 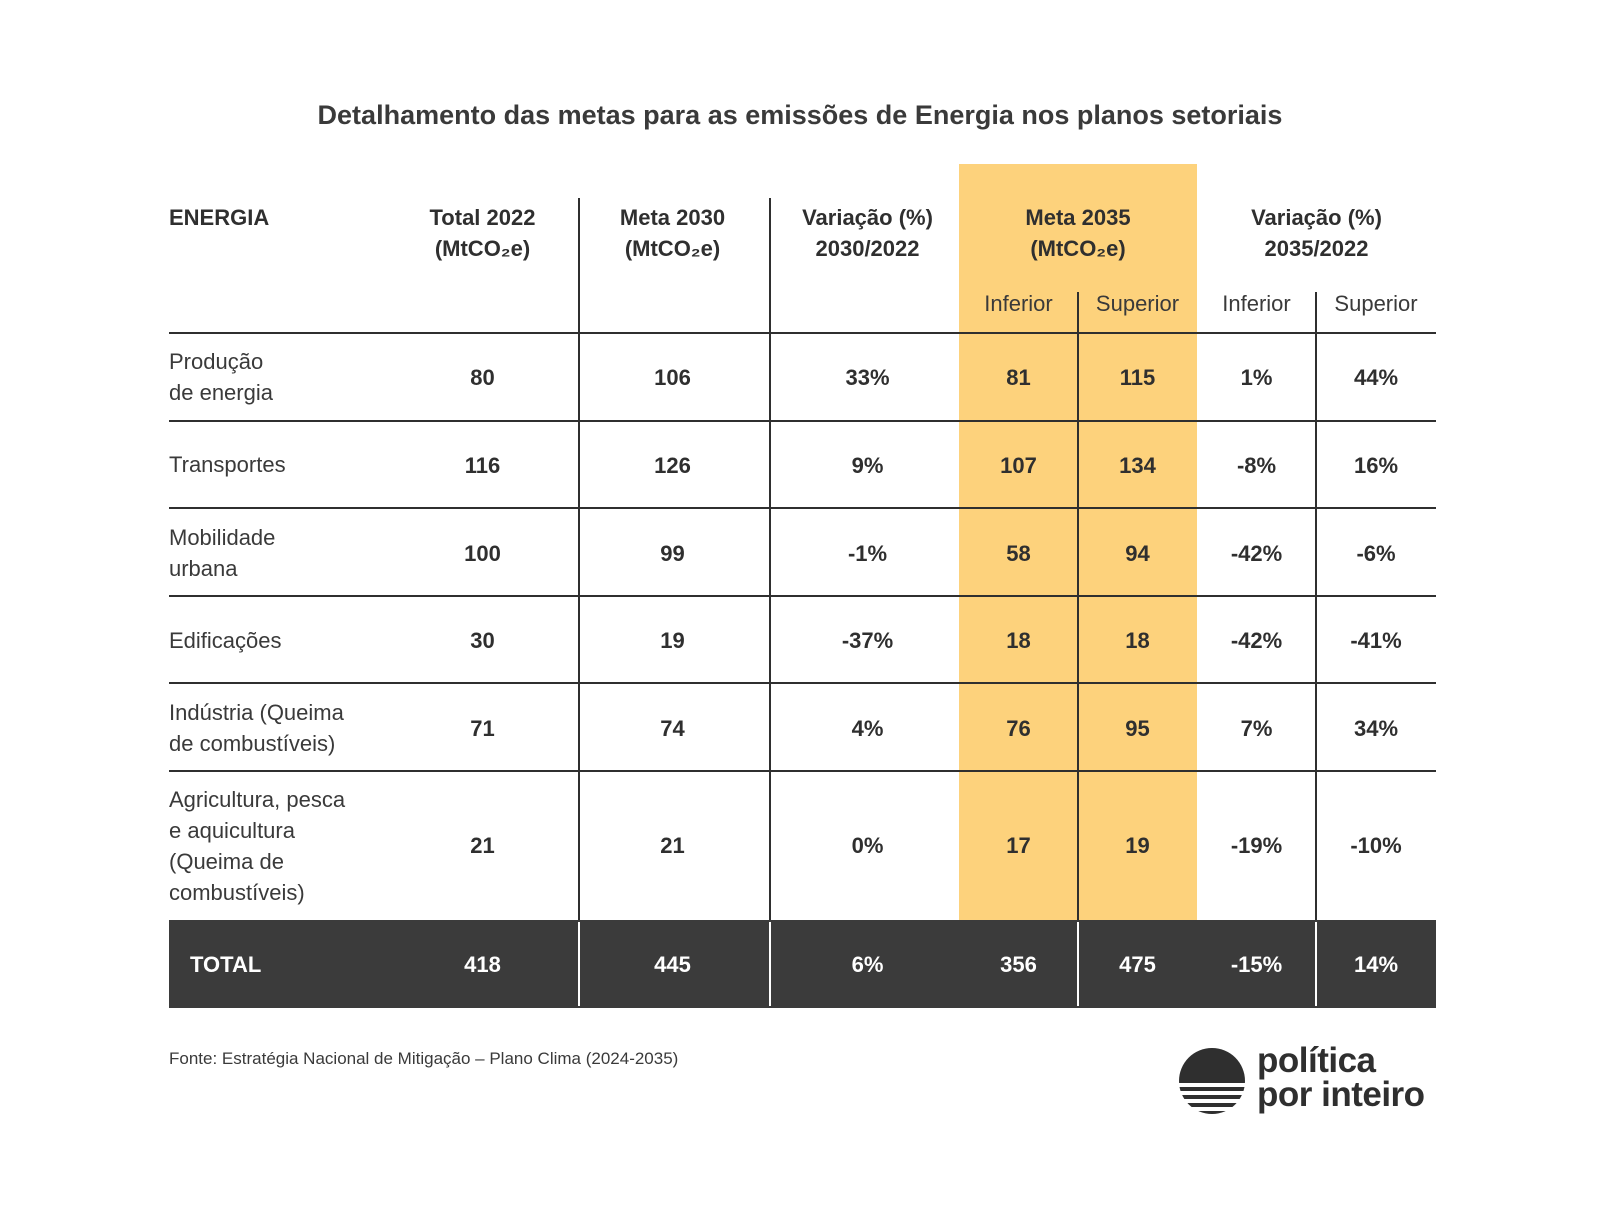 What do you see at coordinates (672, 728) in the screenshot?
I see `cell-meta-2030: 74` at bounding box center [672, 728].